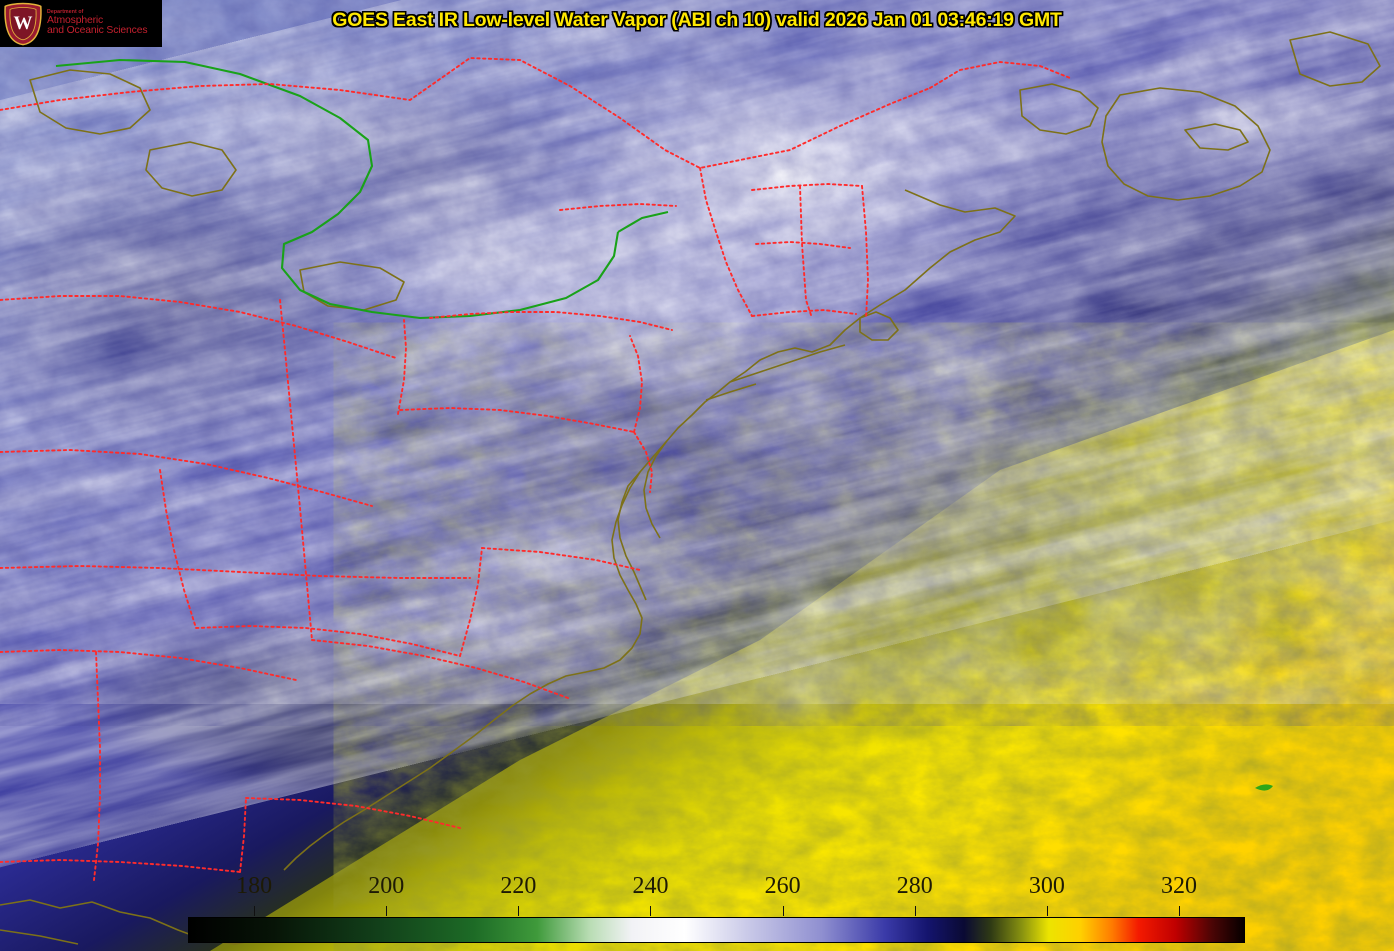  I want to click on colorbar-tick-label: 260, so click(782, 886).